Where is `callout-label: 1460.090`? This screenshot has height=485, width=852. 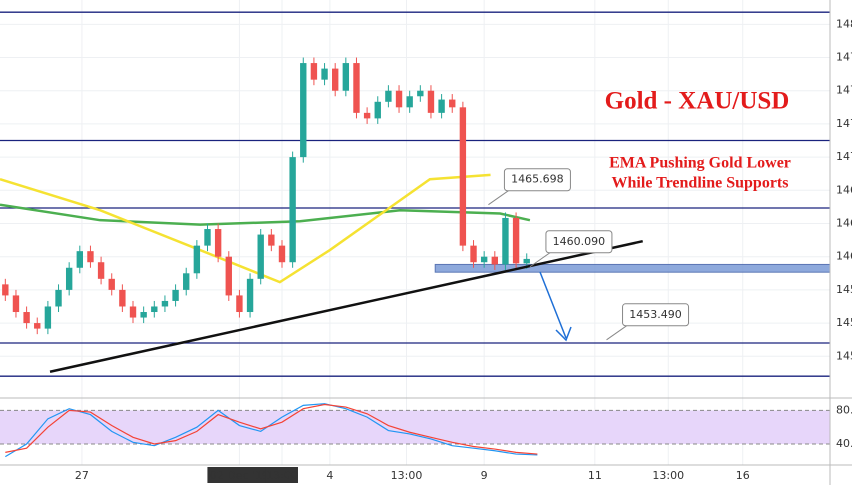
callout-label: 1460.090 is located at coordinates (579, 241).